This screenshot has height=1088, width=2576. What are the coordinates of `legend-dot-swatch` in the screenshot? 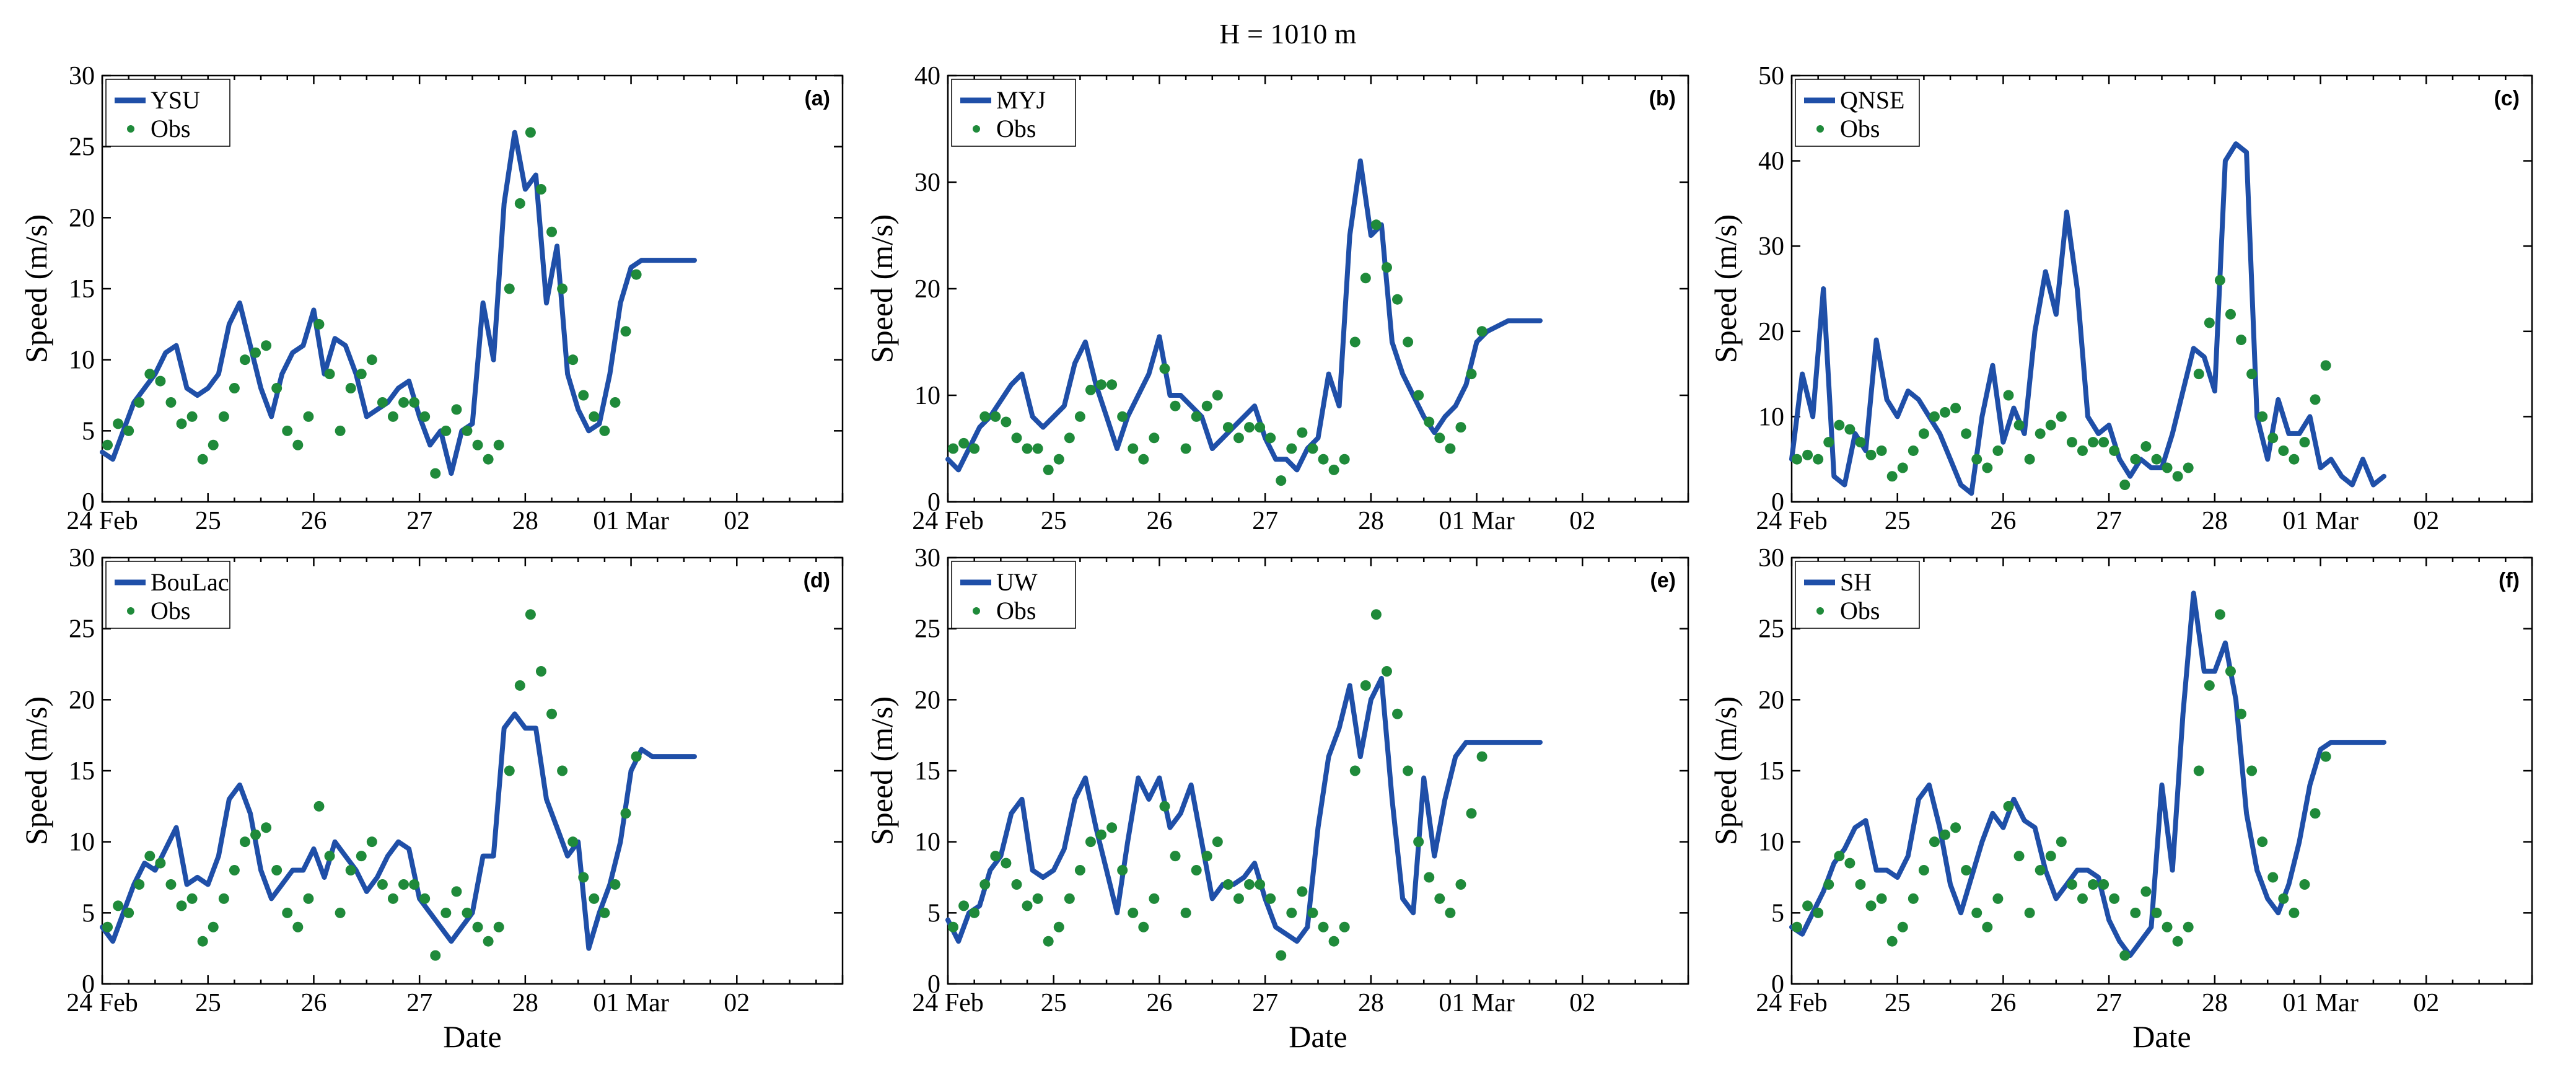 It's located at (130, 129).